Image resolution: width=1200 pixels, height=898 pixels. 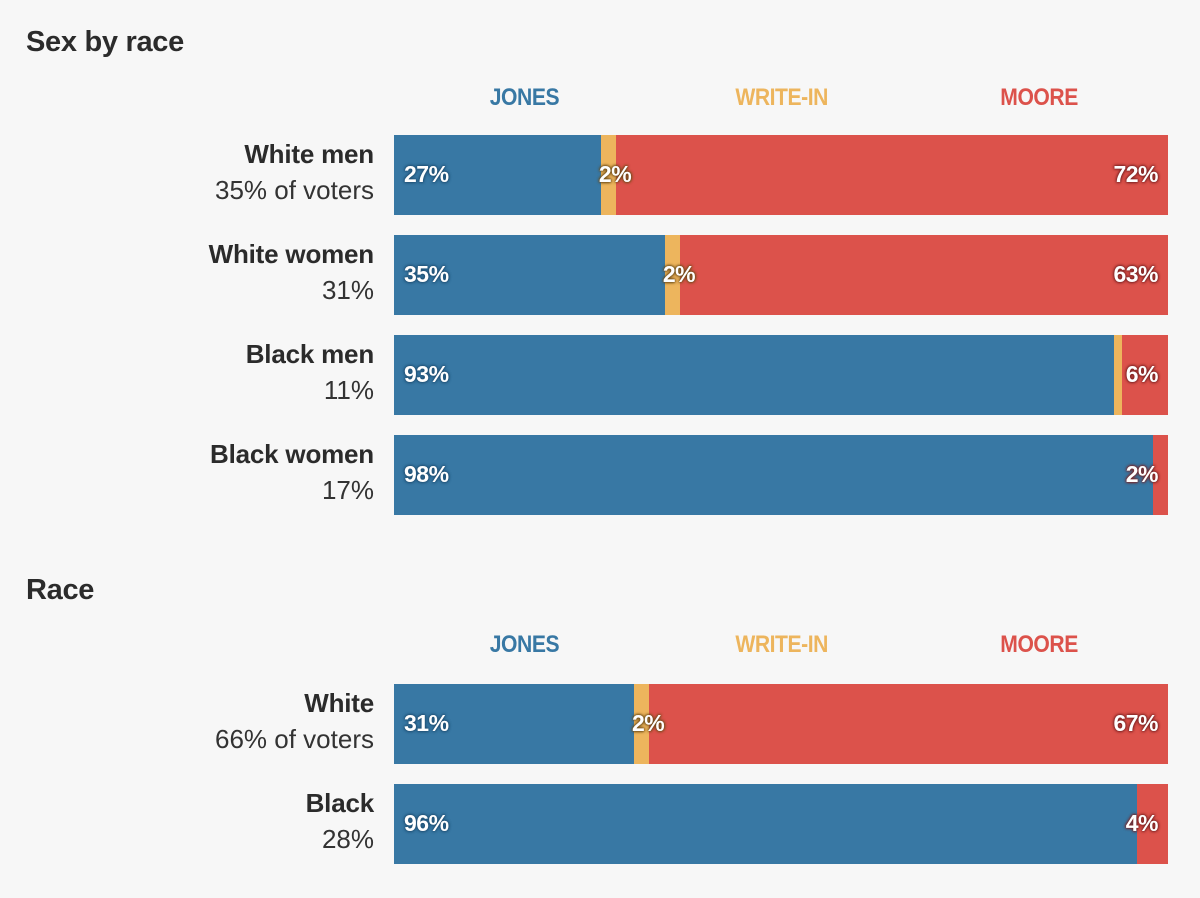 I want to click on category-name: Black, so click(x=340, y=803).